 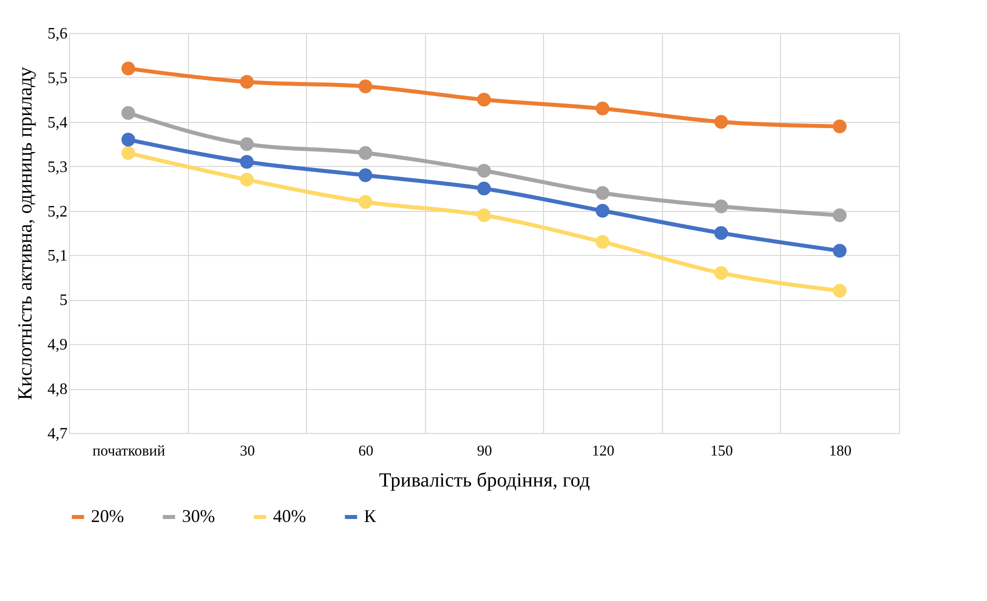 I want to click on legend-label: 20%, so click(x=107, y=516).